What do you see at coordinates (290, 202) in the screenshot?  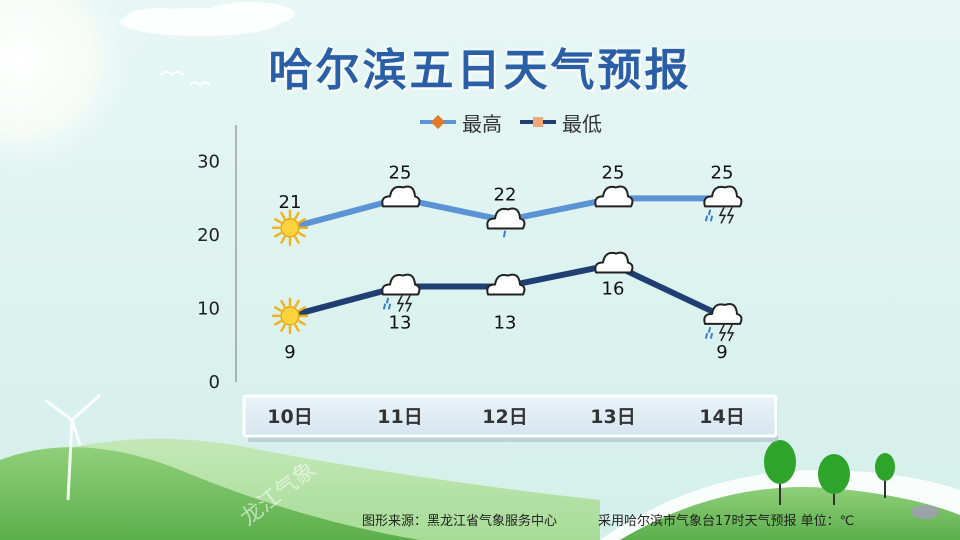 I see `data-label: 21` at bounding box center [290, 202].